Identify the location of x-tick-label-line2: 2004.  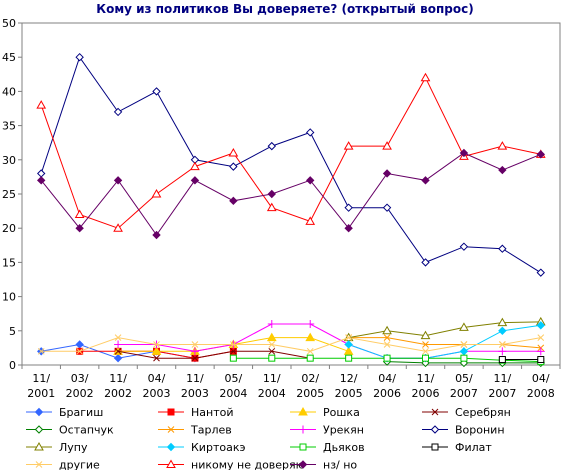
(233, 393).